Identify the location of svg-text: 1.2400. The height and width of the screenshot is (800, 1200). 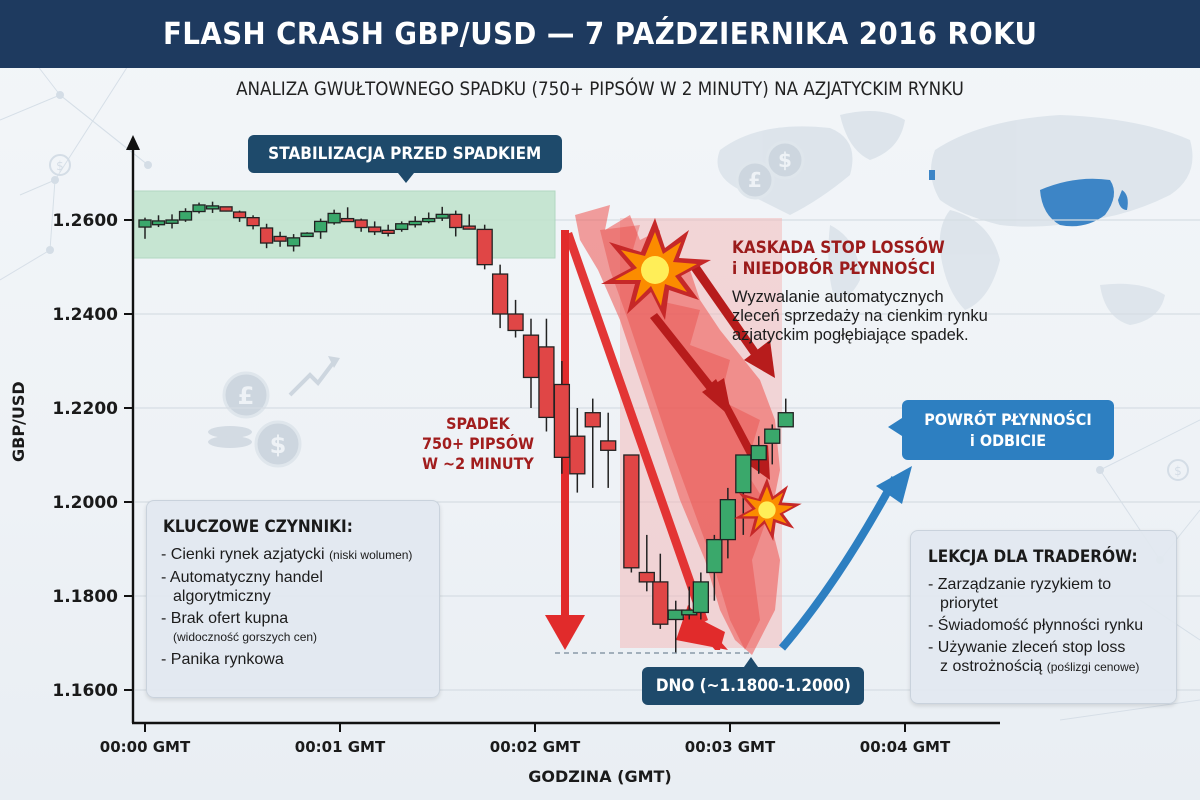
(85, 315).